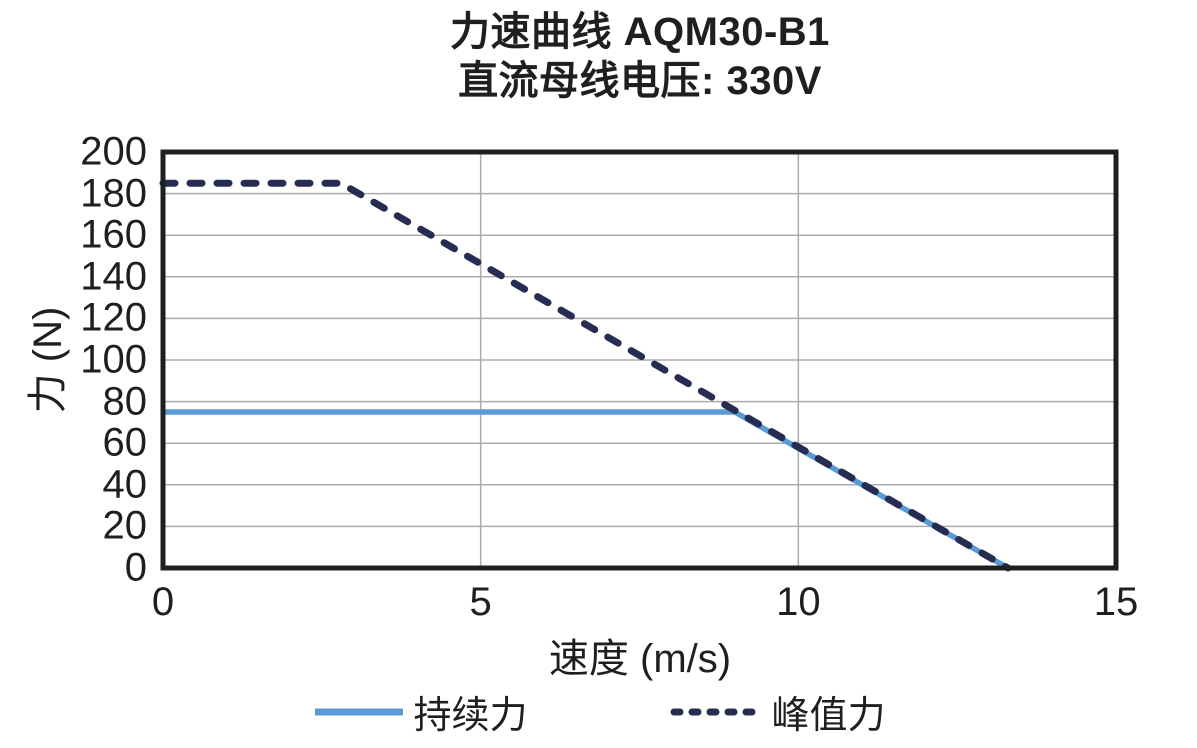 The image size is (1197, 748). What do you see at coordinates (135, 567) in the screenshot?
I see `y-tick-label: 0` at bounding box center [135, 567].